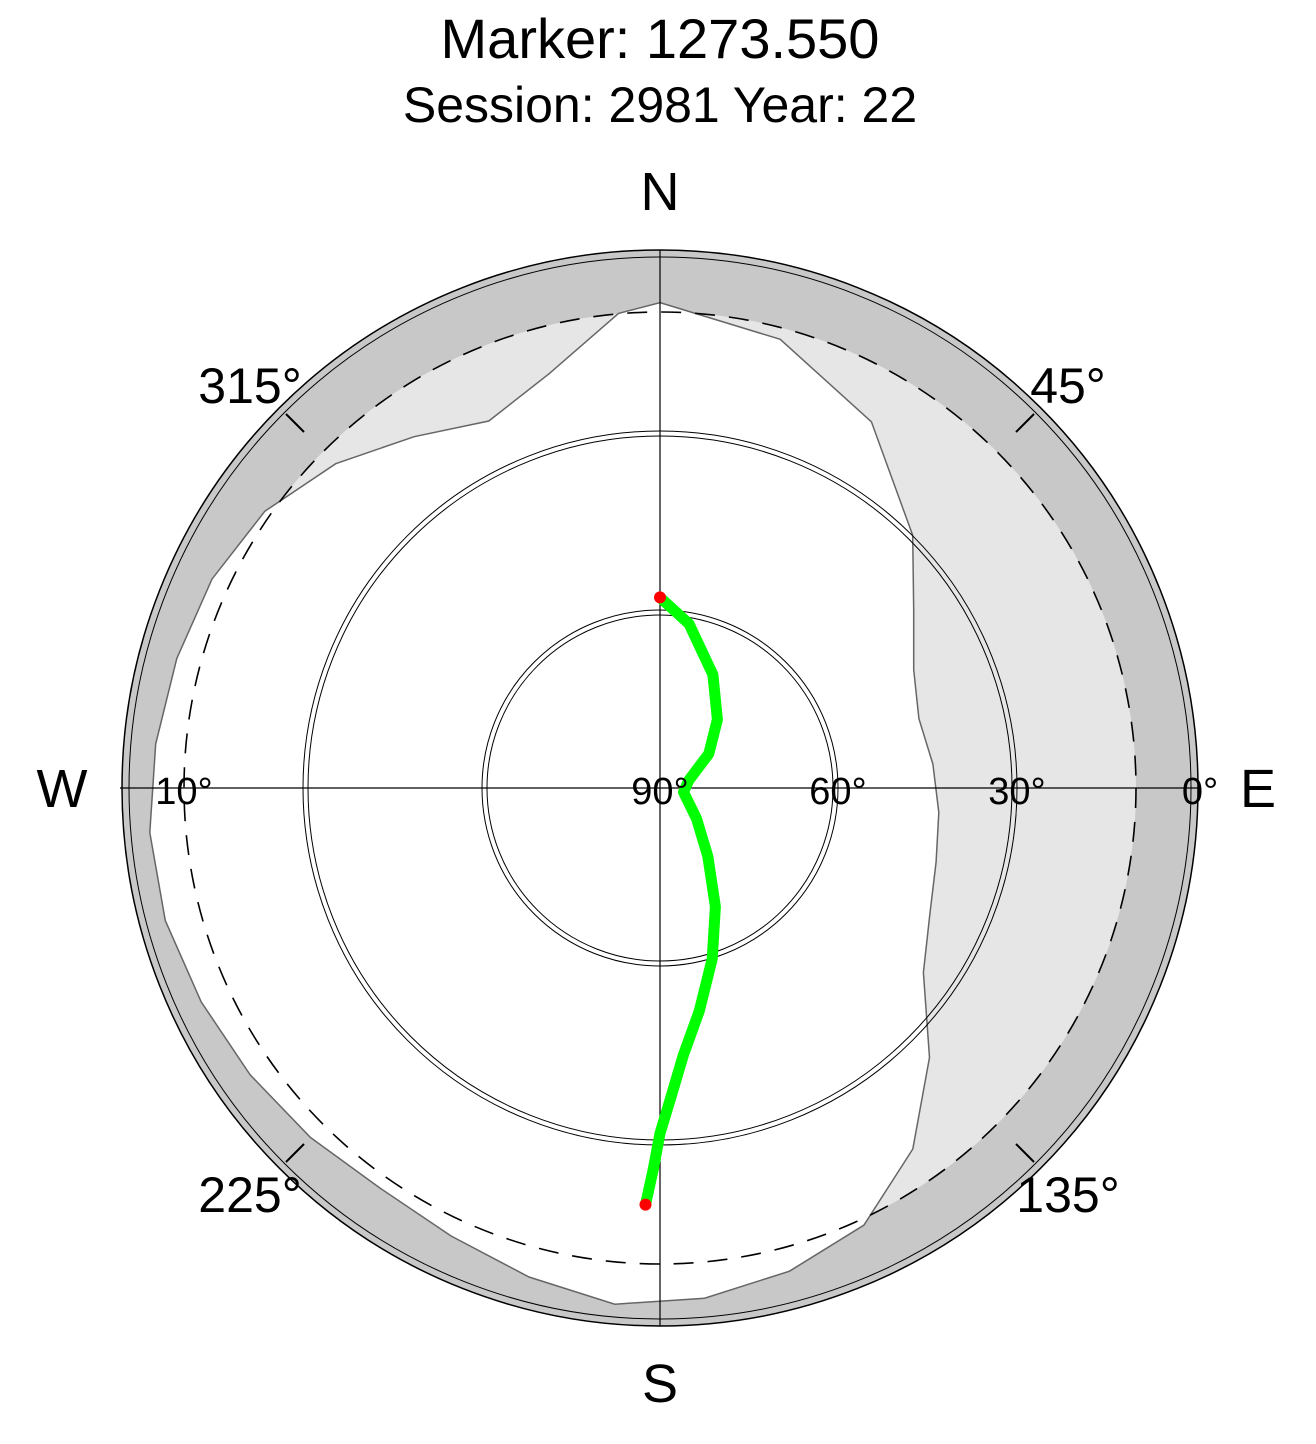  What do you see at coordinates (660, 38) in the screenshot?
I see `chart-title: Marker: 1273.550` at bounding box center [660, 38].